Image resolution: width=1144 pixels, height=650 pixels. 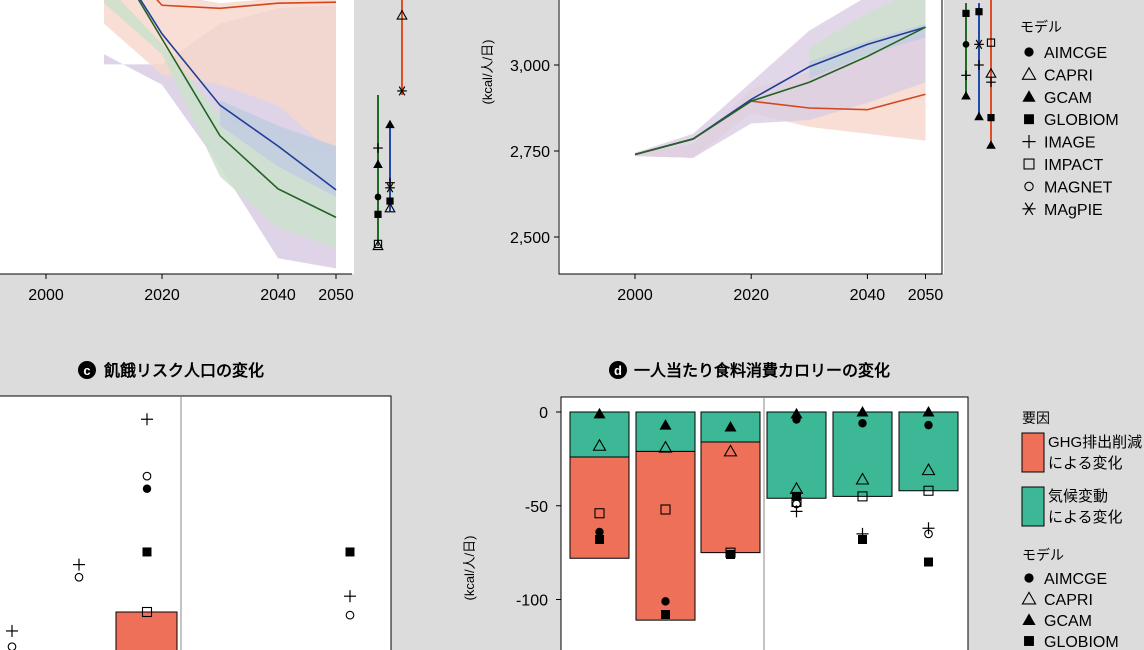 What do you see at coordinates (390, 188) in the screenshot?
I see `panel-a-range-marker-blue-2-d2` at bounding box center [390, 188].